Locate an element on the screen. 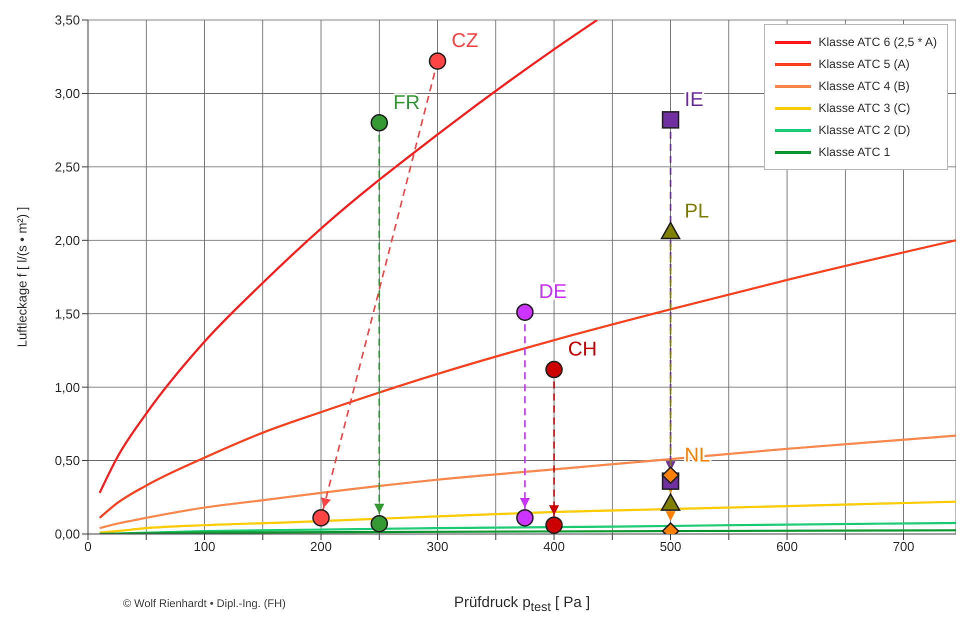 The width and height of the screenshot is (964, 626). text: © Wolf Rienhardt • Dipl.-Ing. (FH) is located at coordinates (204, 604).